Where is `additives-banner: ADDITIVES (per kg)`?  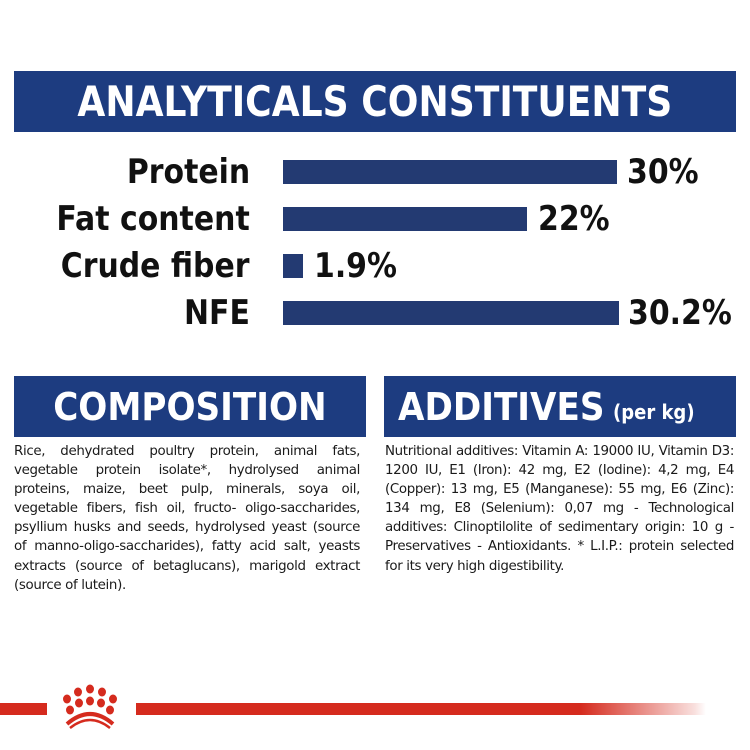
additives-banner: ADDITIVES (per kg) is located at coordinates (560, 406).